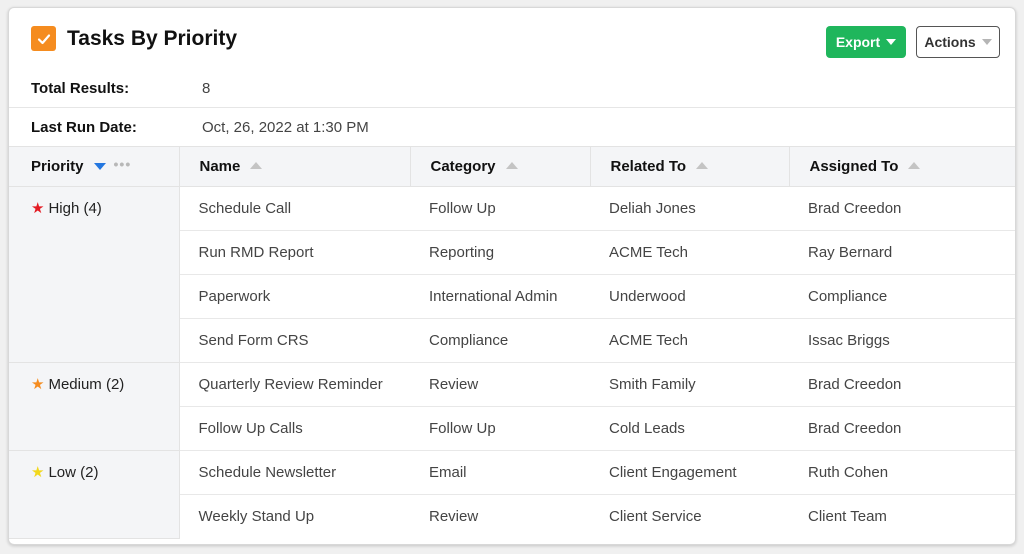  Describe the element at coordinates (285, 127) in the screenshot. I see `last-run-value: Oct, 26, 2022 at 1:30 PM` at that location.